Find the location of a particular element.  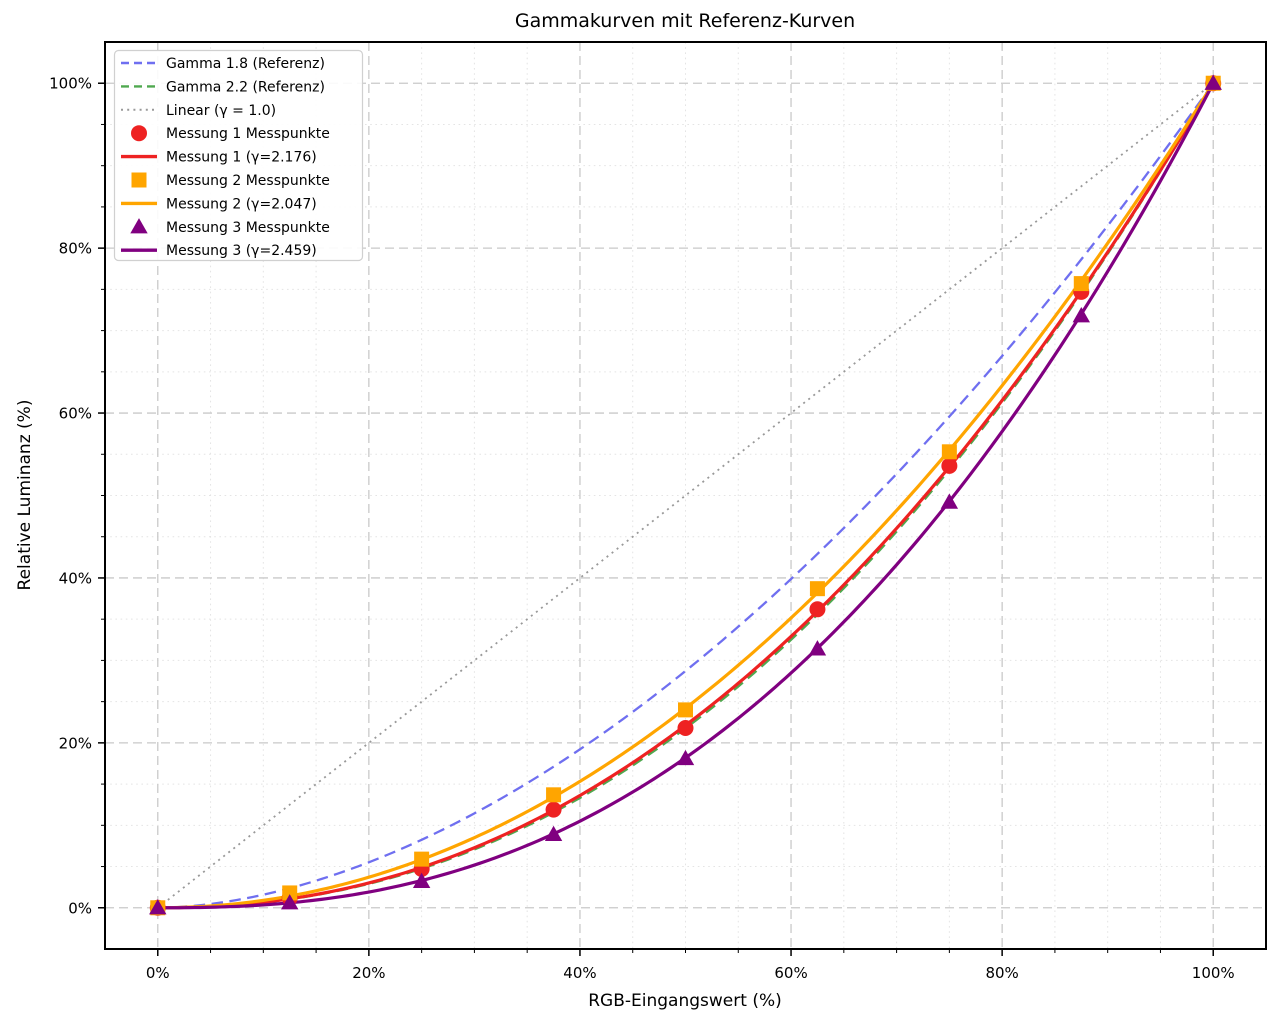

y-tick-label: 0% is located at coordinates (80, 908).